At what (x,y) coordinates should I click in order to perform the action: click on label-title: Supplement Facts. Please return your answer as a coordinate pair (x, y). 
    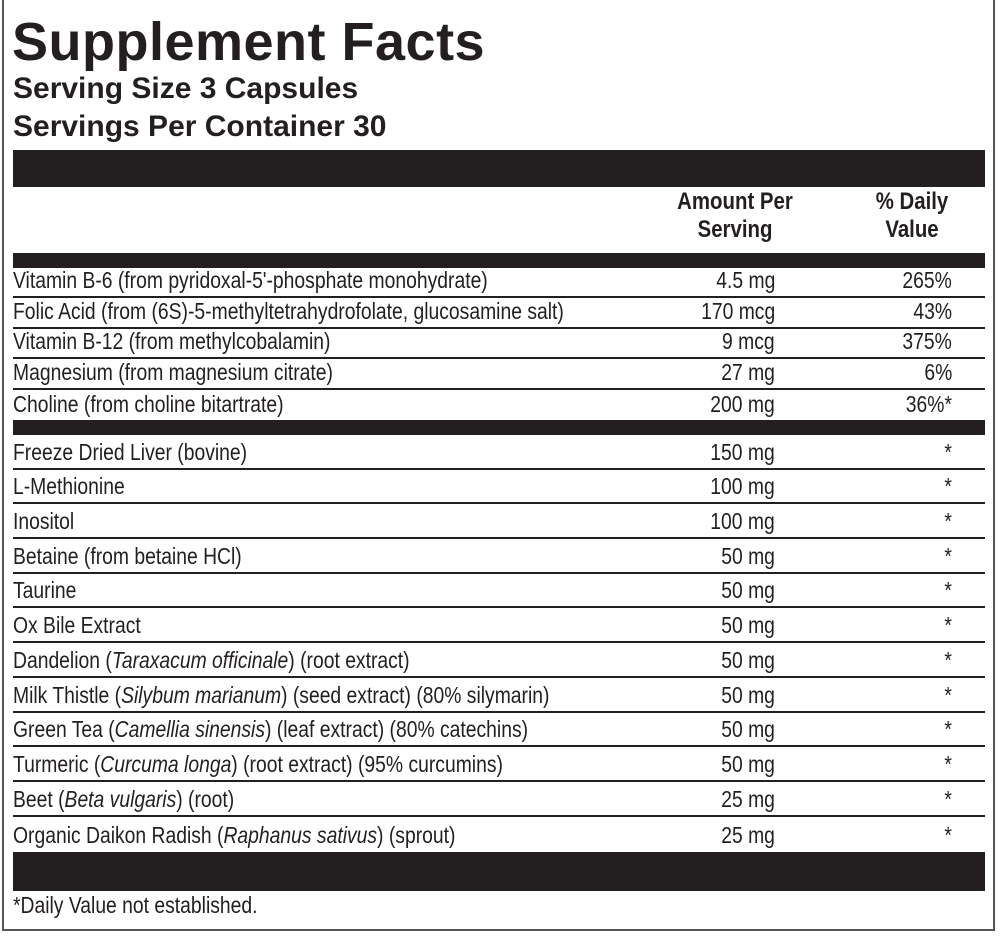
    Looking at the image, I should click on (249, 42).